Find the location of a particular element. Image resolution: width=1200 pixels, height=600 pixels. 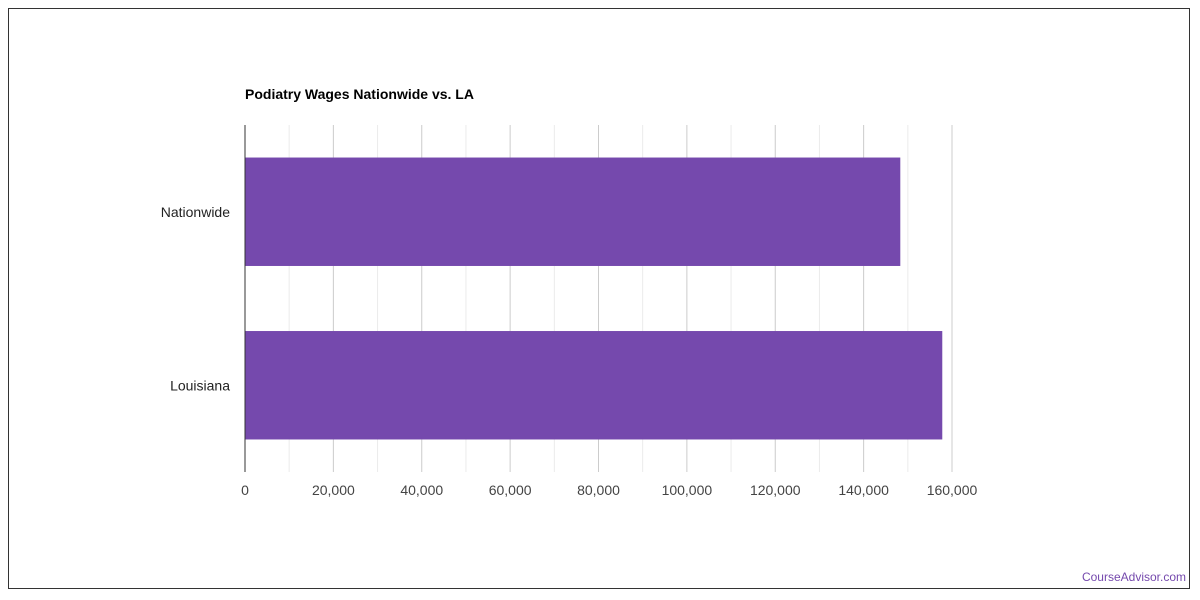

source-credit: CourseAdvisor.com is located at coordinates (1133, 577).